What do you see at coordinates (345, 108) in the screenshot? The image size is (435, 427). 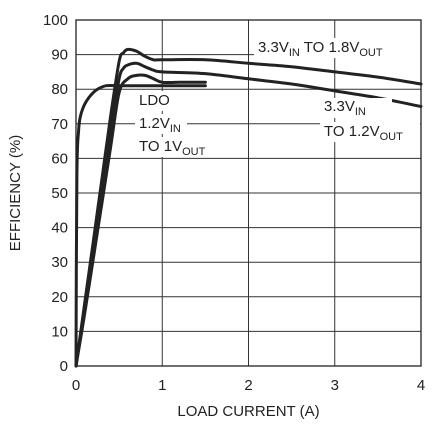 I see `label-3v3-in: 3.3VIN` at bounding box center [345, 108].